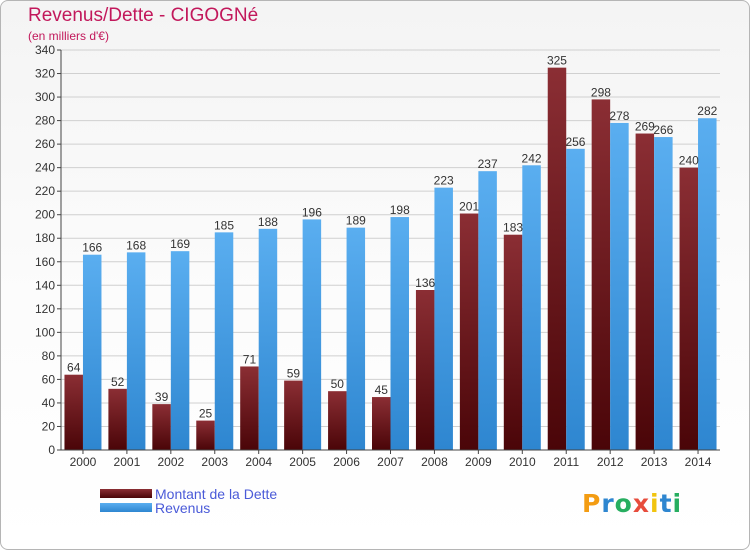 The width and height of the screenshot is (750, 550). Describe the element at coordinates (400, 210) in the screenshot. I see `data-label-revenus: 198` at that location.